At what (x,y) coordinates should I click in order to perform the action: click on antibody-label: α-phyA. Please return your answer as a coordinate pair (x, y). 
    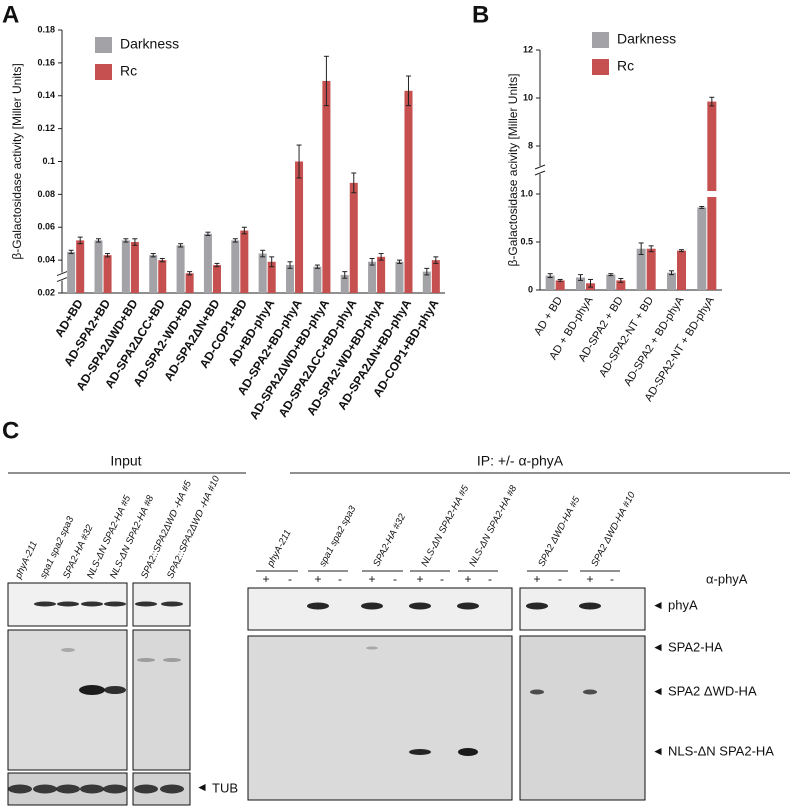
    Looking at the image, I should click on (727, 578).